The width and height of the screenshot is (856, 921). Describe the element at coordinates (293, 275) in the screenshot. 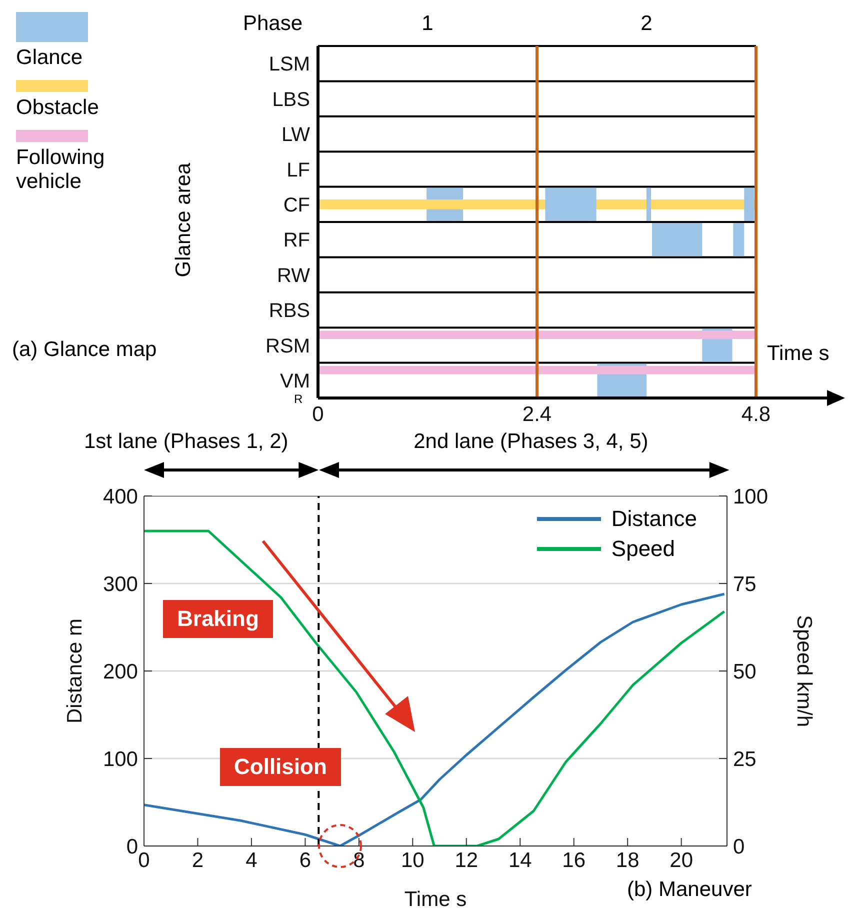

I see `y-tick-label: RW` at that location.